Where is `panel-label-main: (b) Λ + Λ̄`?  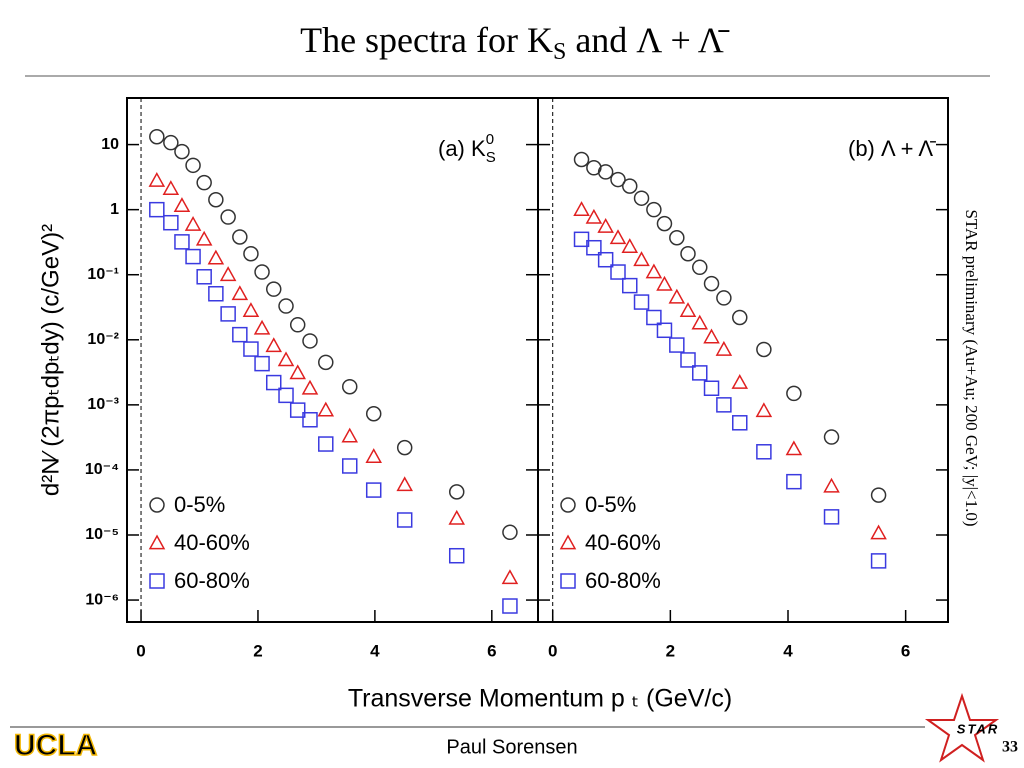 panel-label-main: (b) Λ + Λ̄ is located at coordinates (892, 148).